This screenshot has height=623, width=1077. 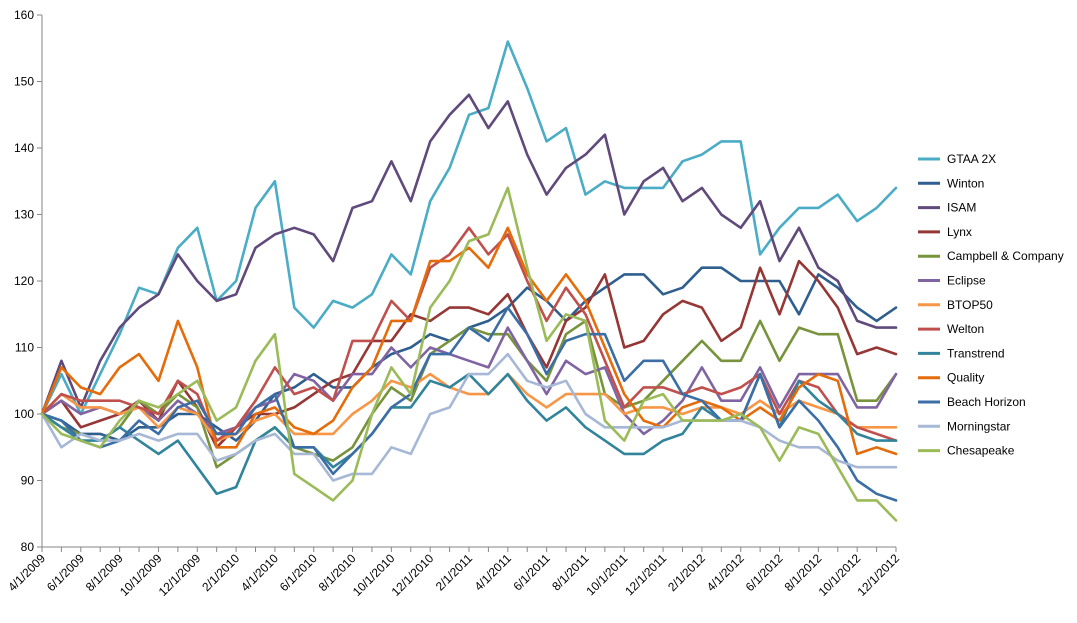 What do you see at coordinates (986, 402) in the screenshot?
I see `legend-label: Beach Horizon` at bounding box center [986, 402].